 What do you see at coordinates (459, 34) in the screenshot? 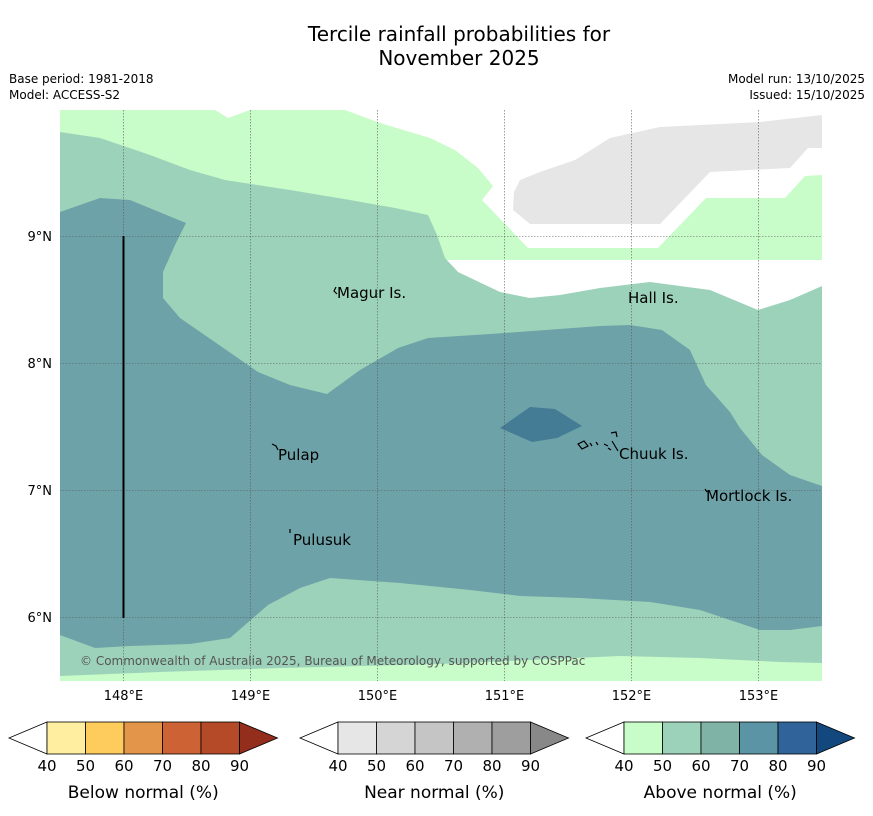
I see `title-line-1: Tercile rainfall probabilities for` at bounding box center [459, 34].